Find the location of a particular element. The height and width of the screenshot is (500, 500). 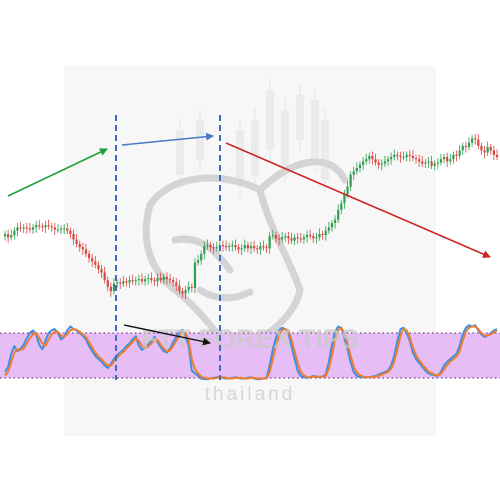

watermark-sub-text: thailand is located at coordinates (250, 394).